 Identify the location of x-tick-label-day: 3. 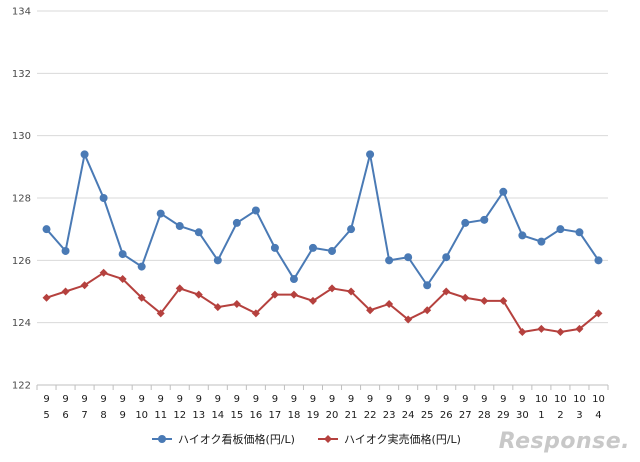
(579, 415).